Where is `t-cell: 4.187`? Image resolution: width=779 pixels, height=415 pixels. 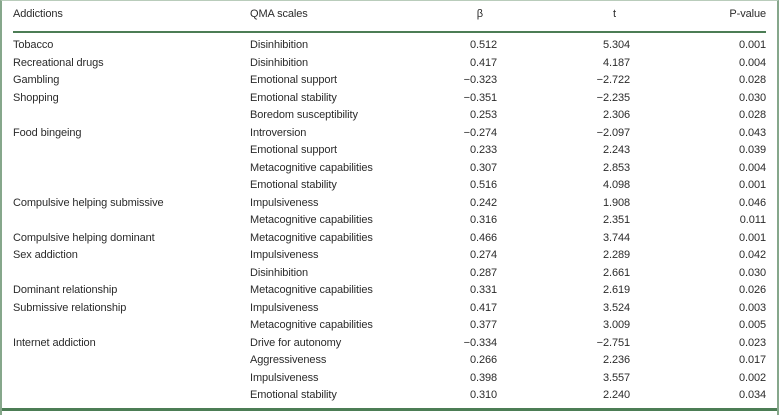
t-cell: 4.187 is located at coordinates (616, 62).